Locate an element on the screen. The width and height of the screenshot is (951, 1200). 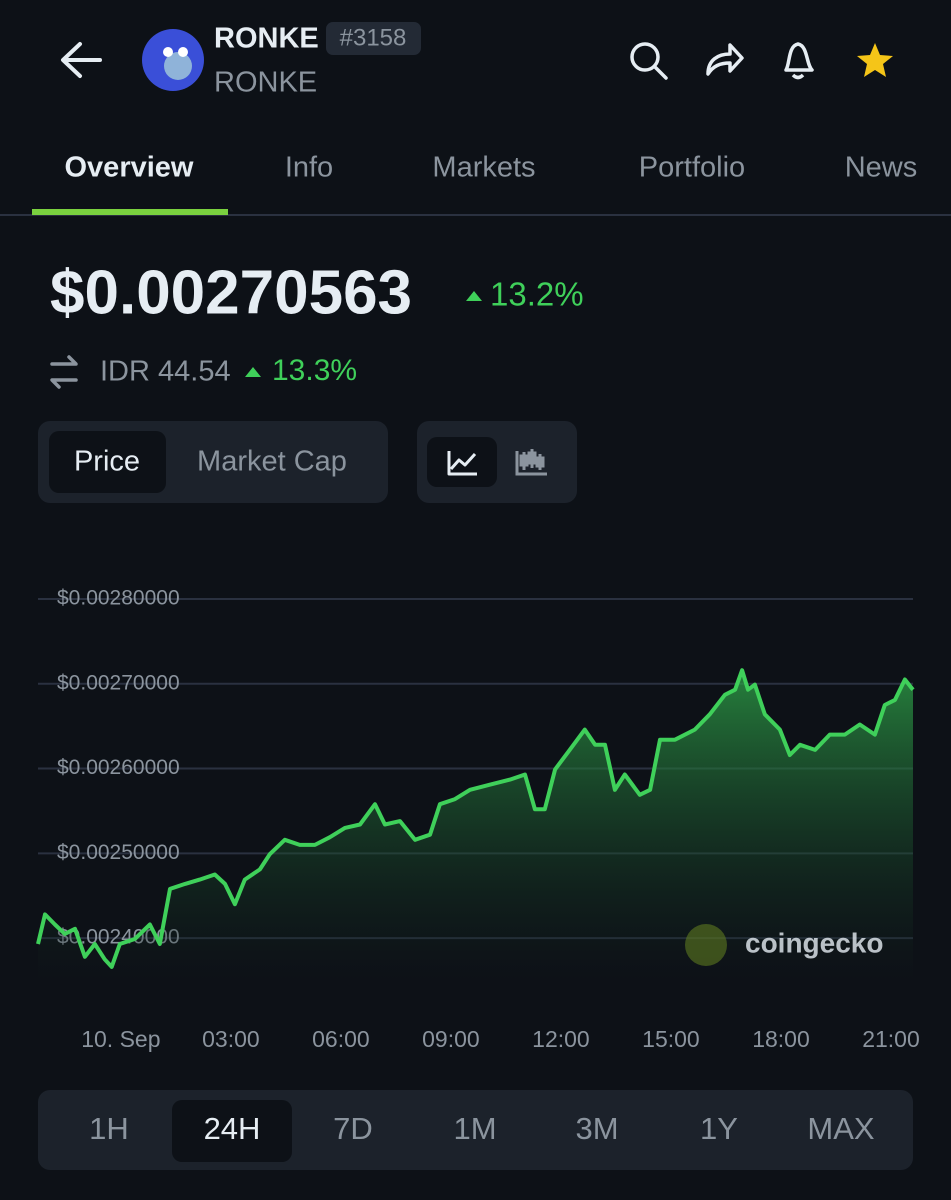
rank: #3158 is located at coordinates (373, 37).